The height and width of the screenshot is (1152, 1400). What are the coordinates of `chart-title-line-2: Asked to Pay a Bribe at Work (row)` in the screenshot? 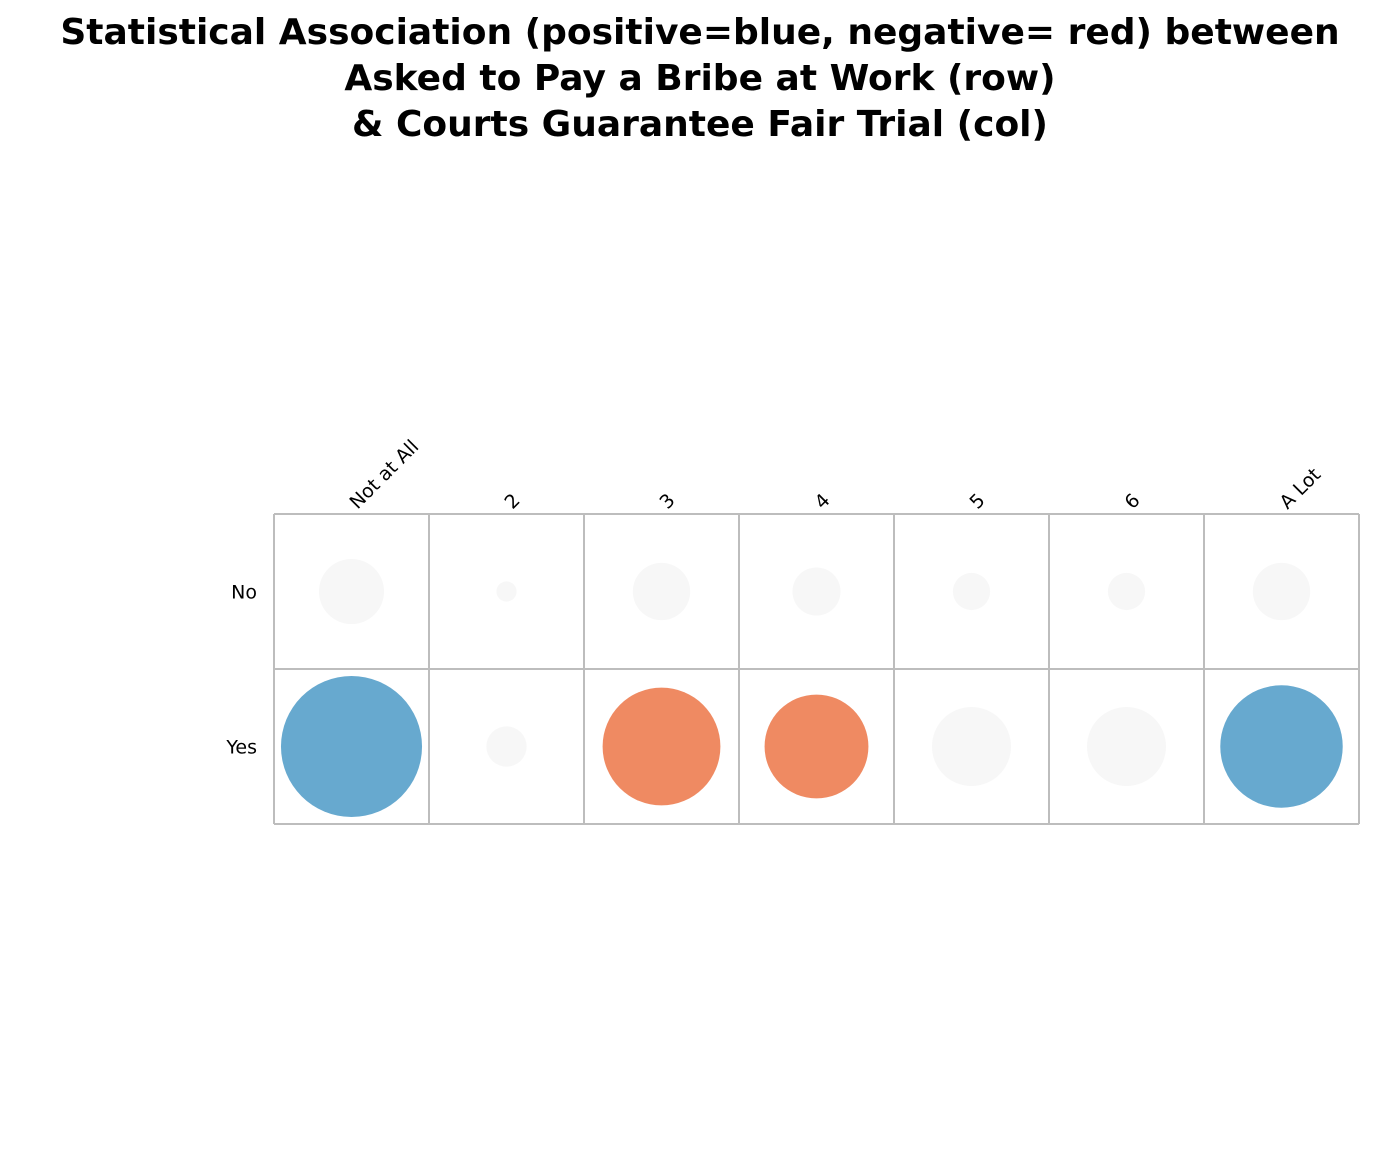 It's located at (700, 78).